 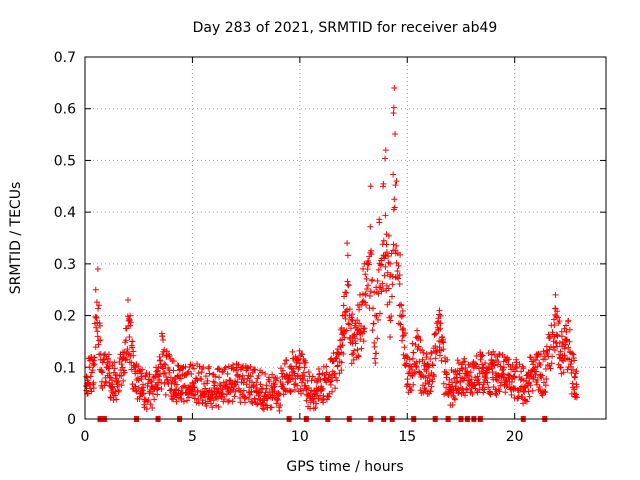 I want to click on y-tick-label: 0.4, so click(x=65, y=213).